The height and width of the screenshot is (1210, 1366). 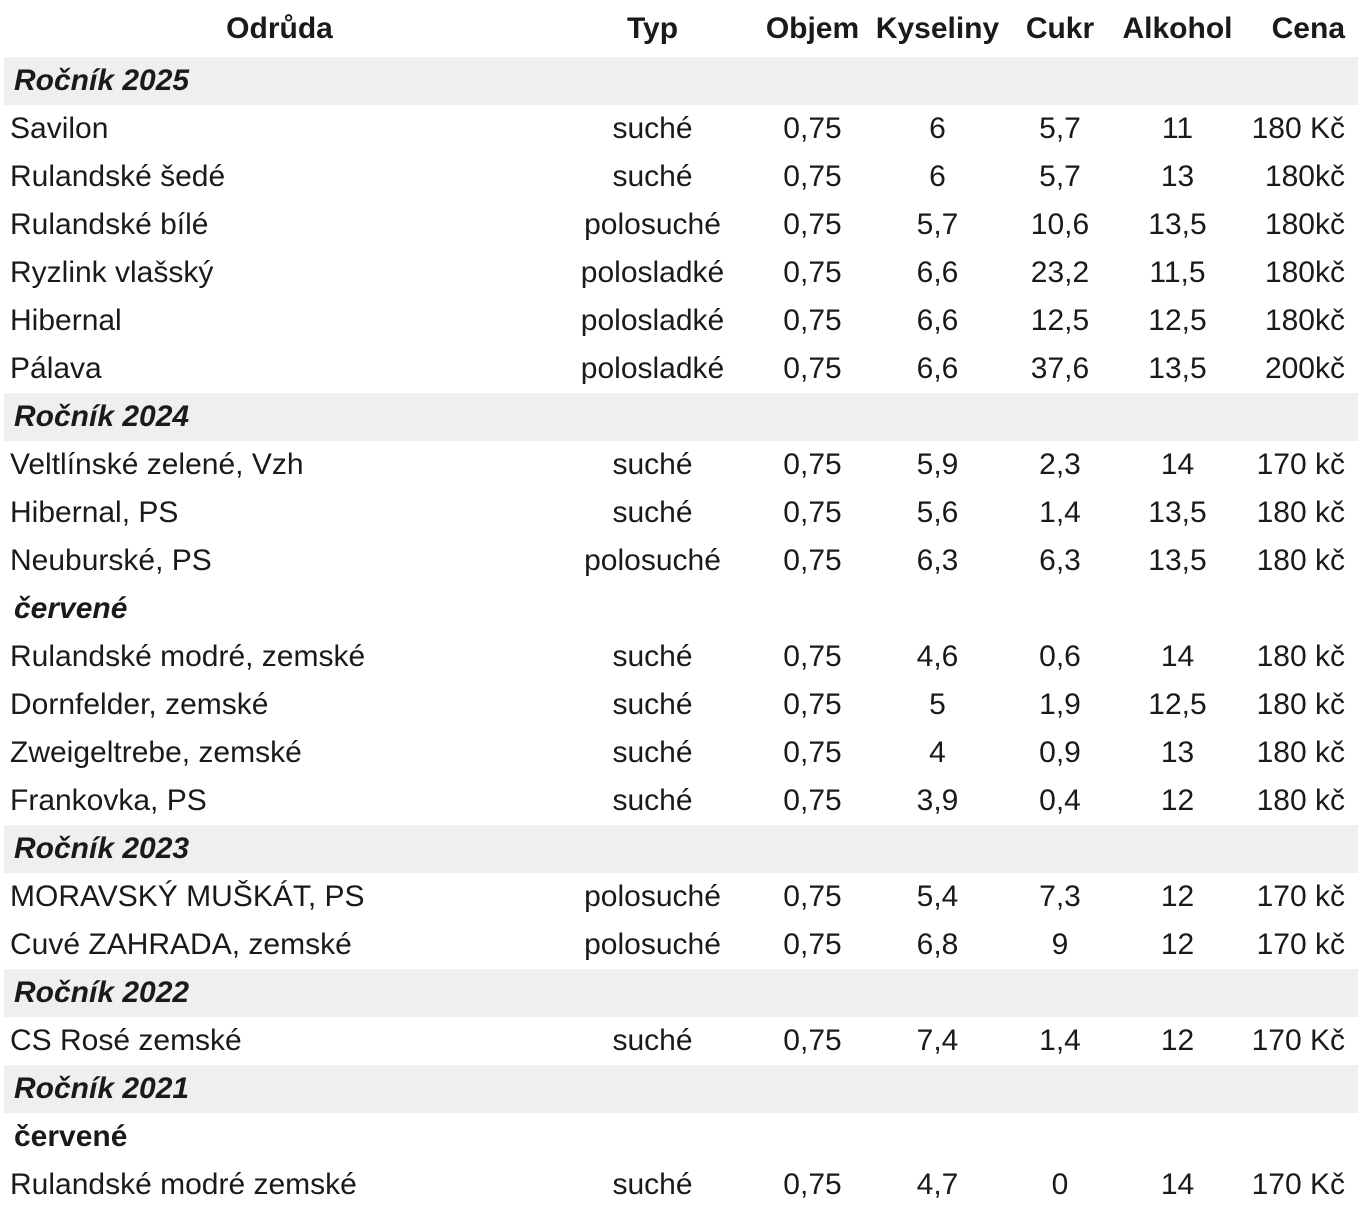 What do you see at coordinates (181, 944) in the screenshot?
I see `wine-name-cell: Cuvé ZAHRADA, zemské` at bounding box center [181, 944].